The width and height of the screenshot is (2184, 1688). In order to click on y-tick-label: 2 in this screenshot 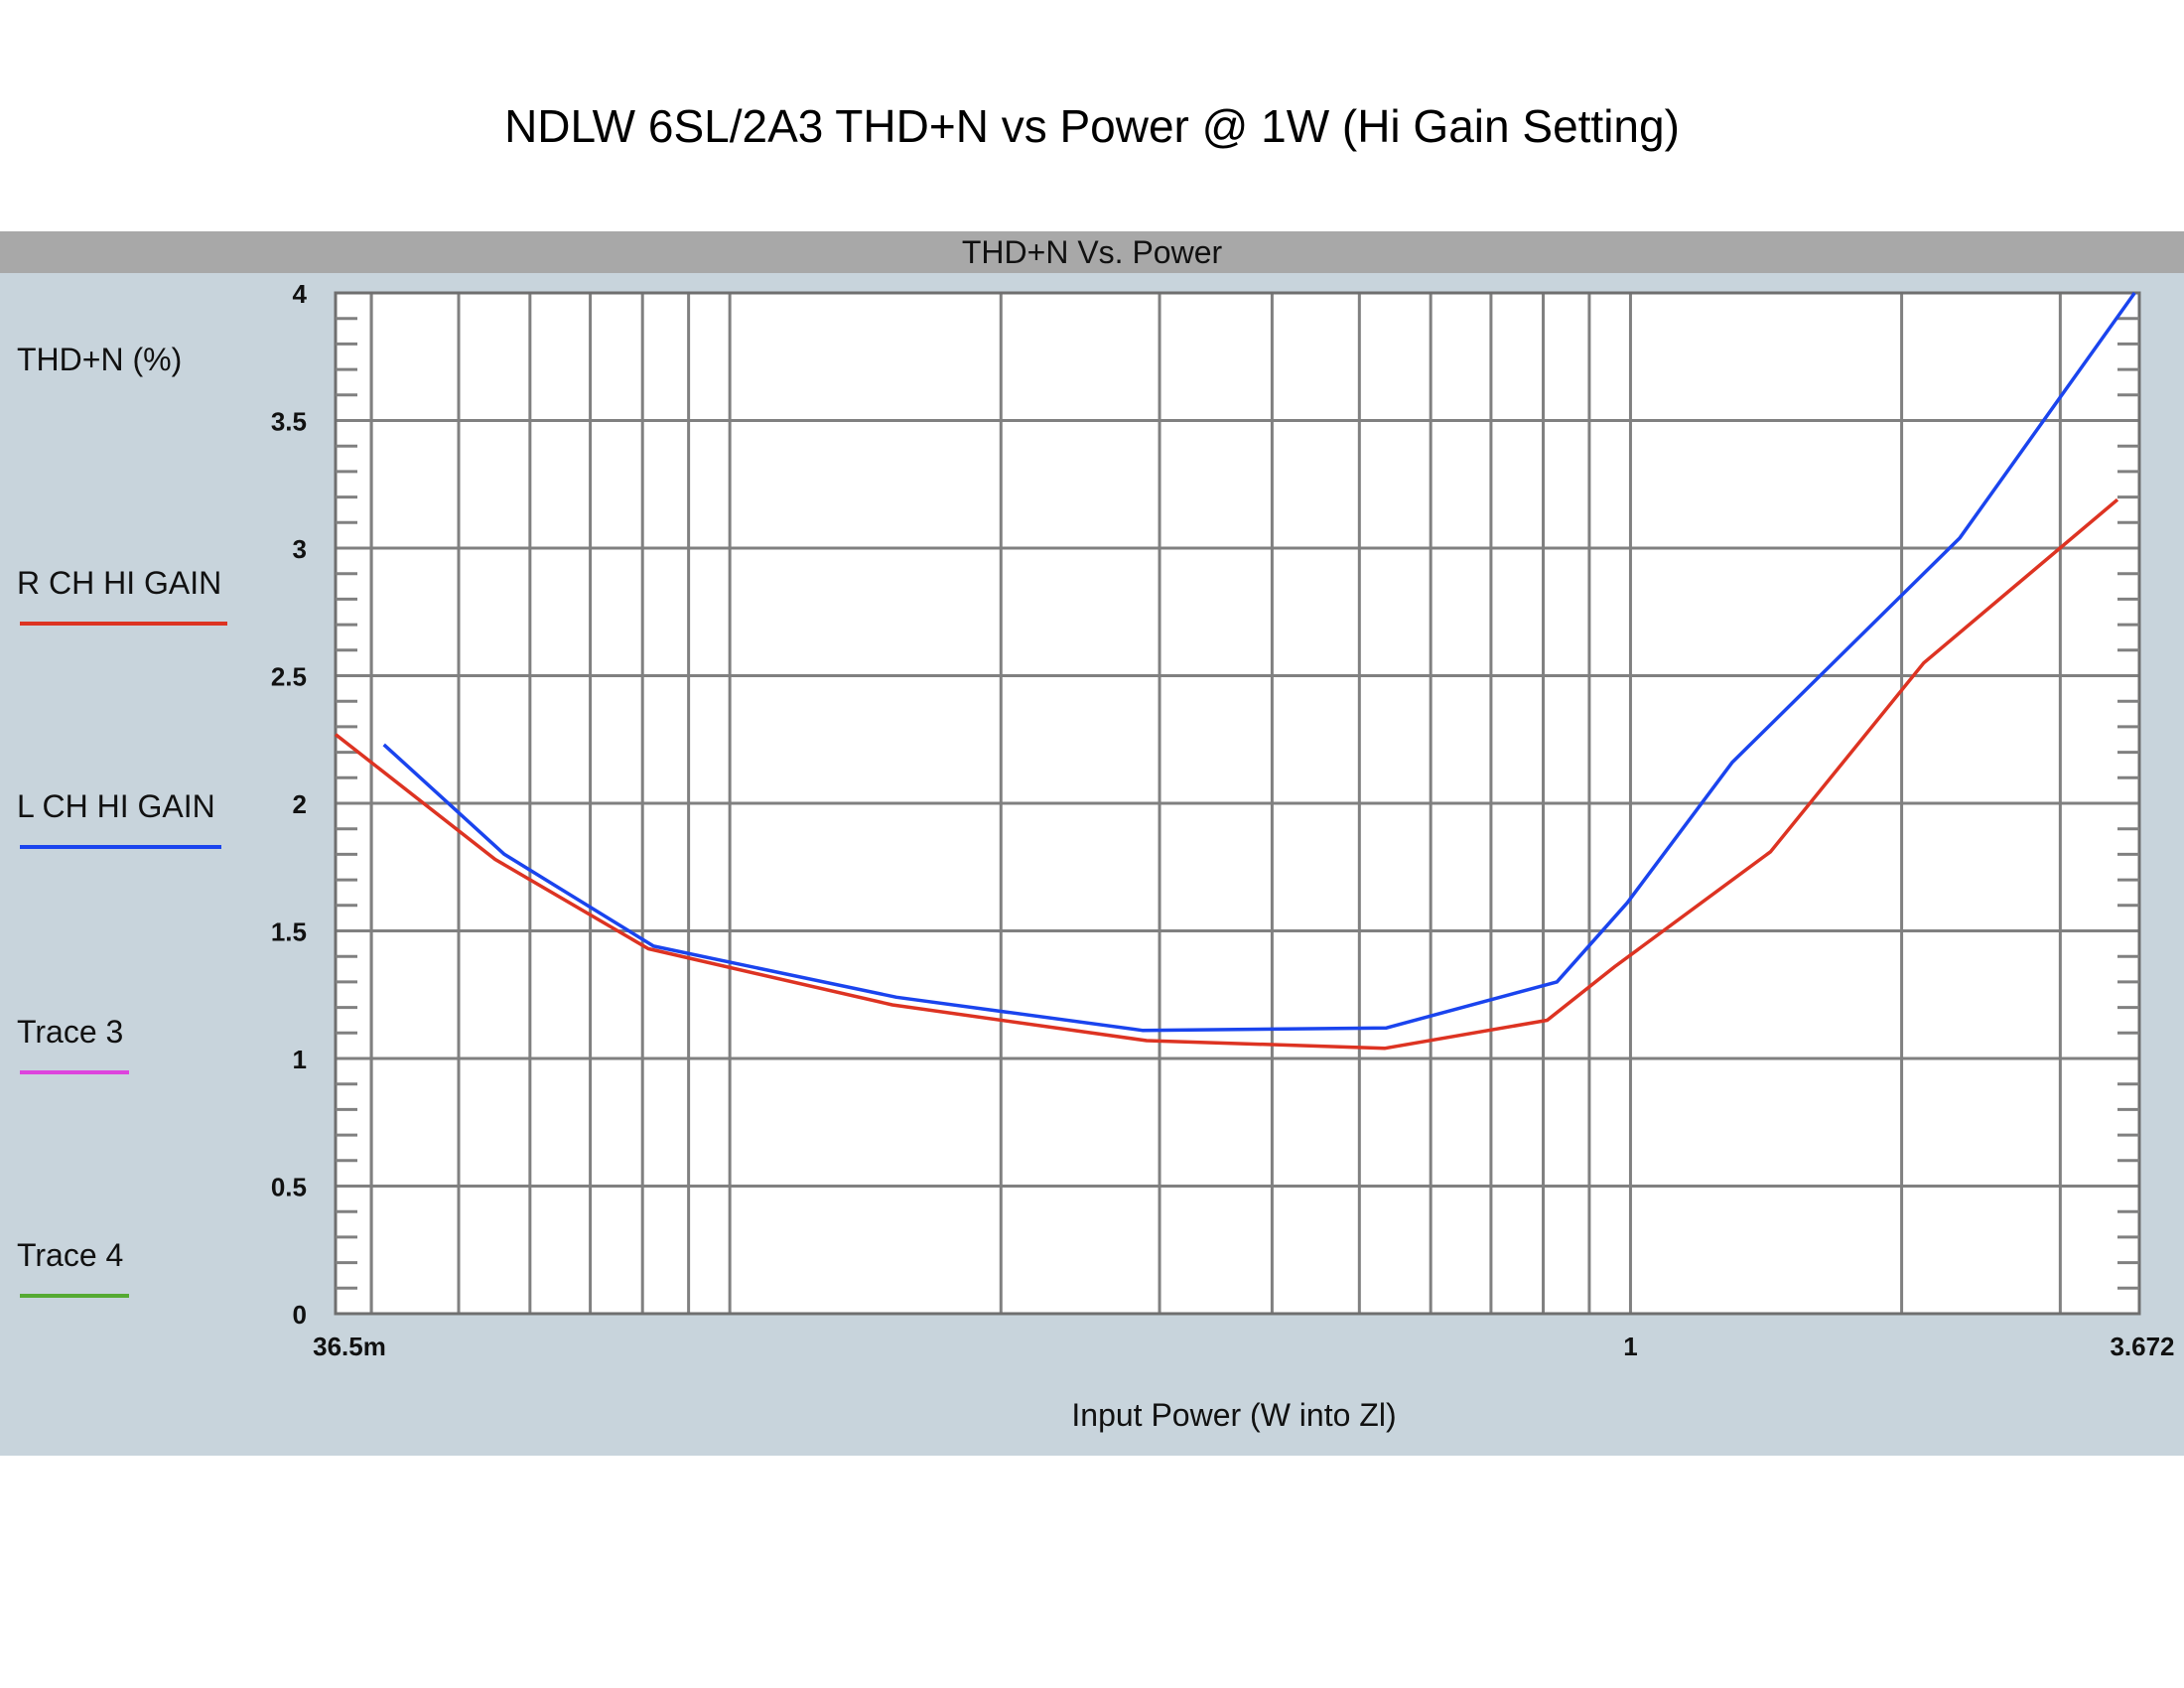, I will do `click(300, 804)`.